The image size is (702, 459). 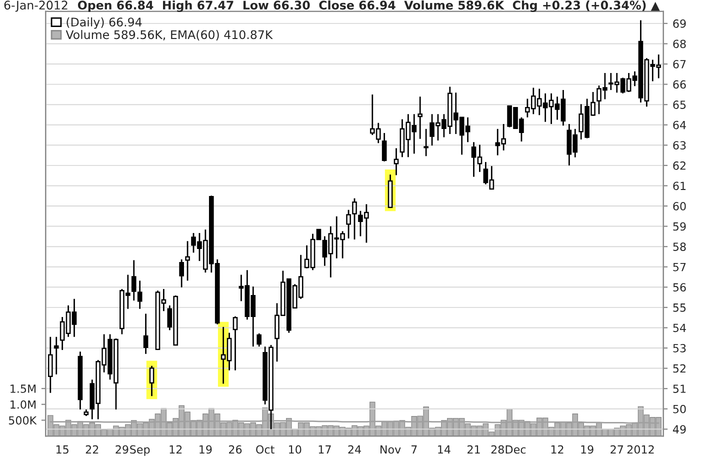 I want to click on y-tick-label: 64, so click(x=679, y=125).